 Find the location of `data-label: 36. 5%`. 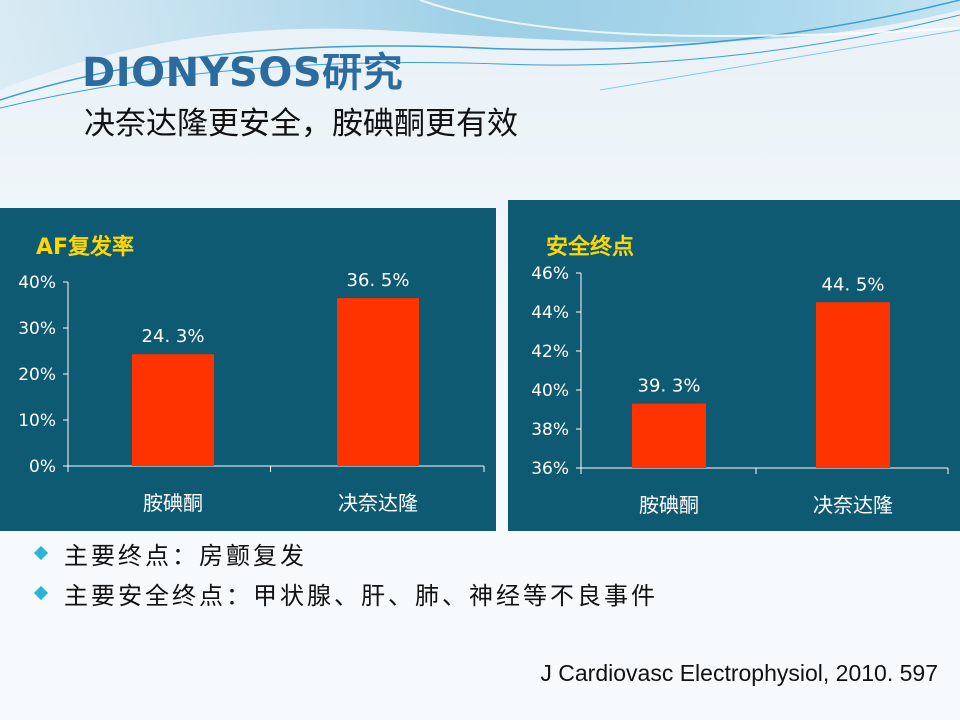

data-label: 36. 5% is located at coordinates (378, 280).